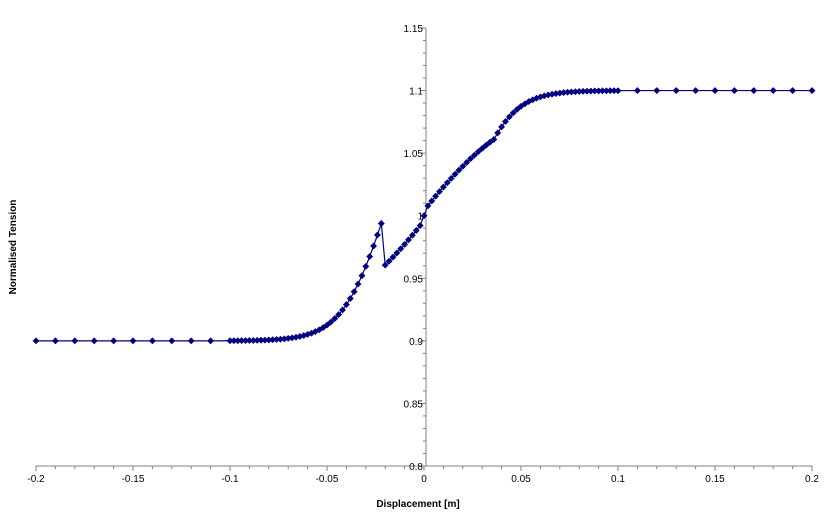 This screenshot has width=828, height=513. Describe the element at coordinates (414, 279) in the screenshot. I see `y-tick-label: 0.95` at that location.